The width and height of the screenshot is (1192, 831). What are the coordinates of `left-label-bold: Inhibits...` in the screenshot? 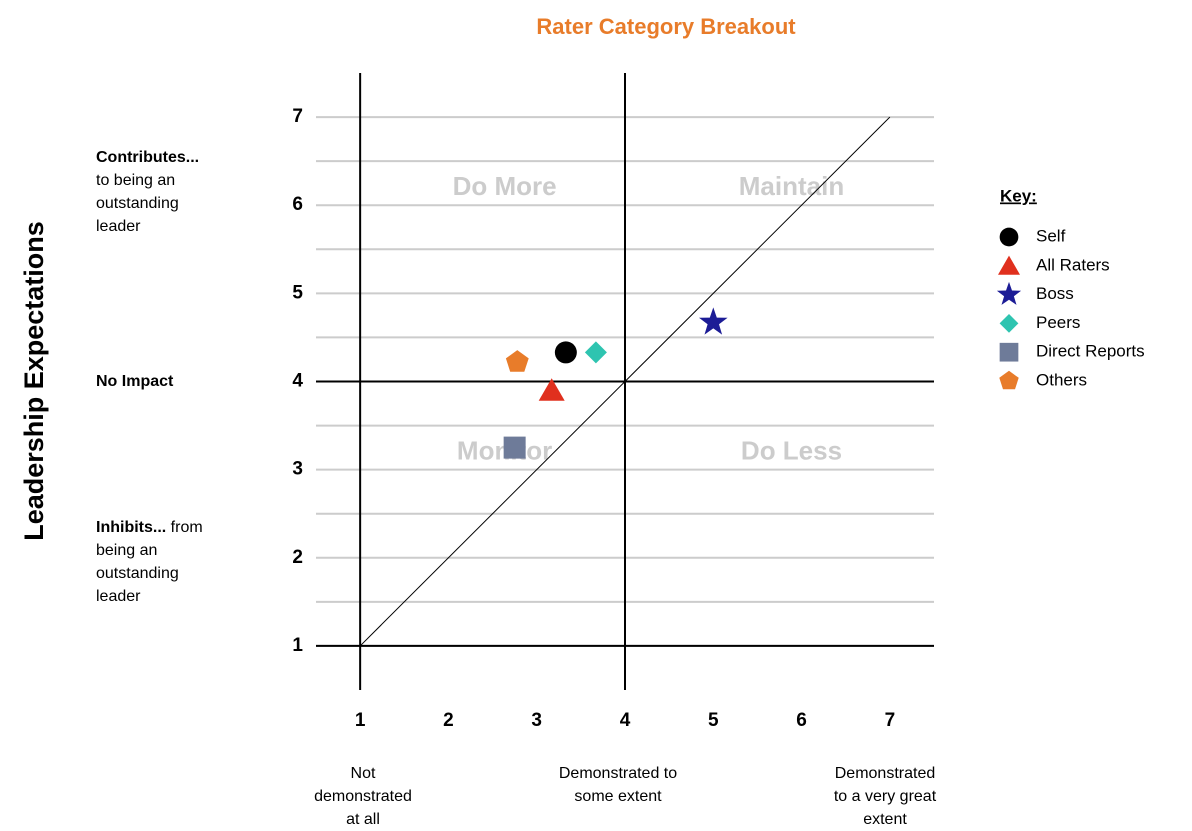 It's located at (131, 527).